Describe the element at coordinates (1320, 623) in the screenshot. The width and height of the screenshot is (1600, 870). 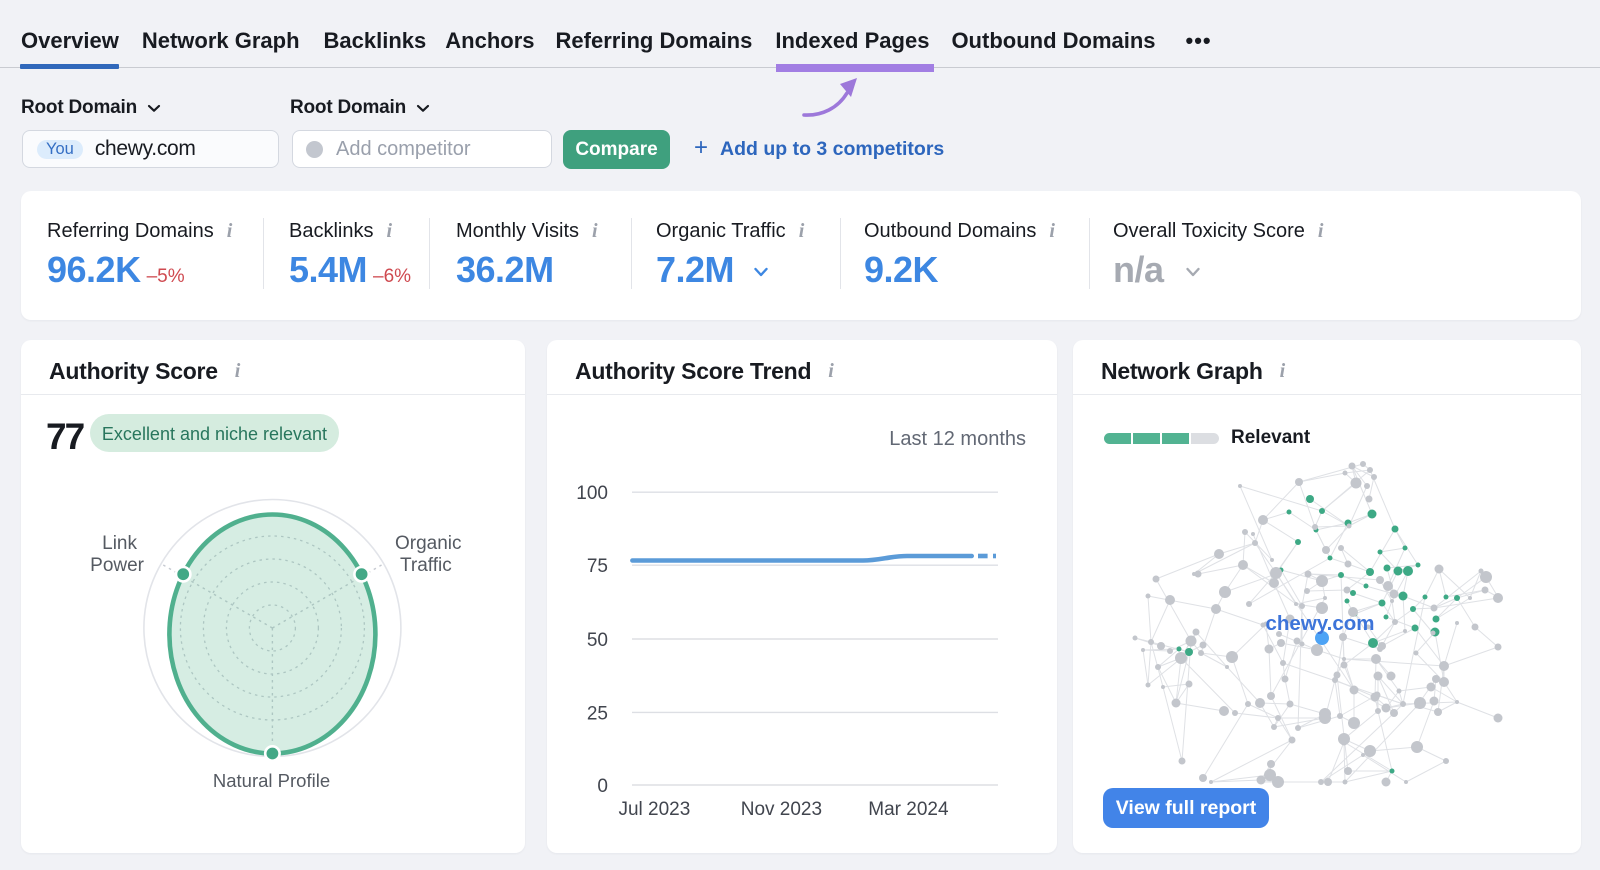
I see `svg-text: chewy.com` at that location.